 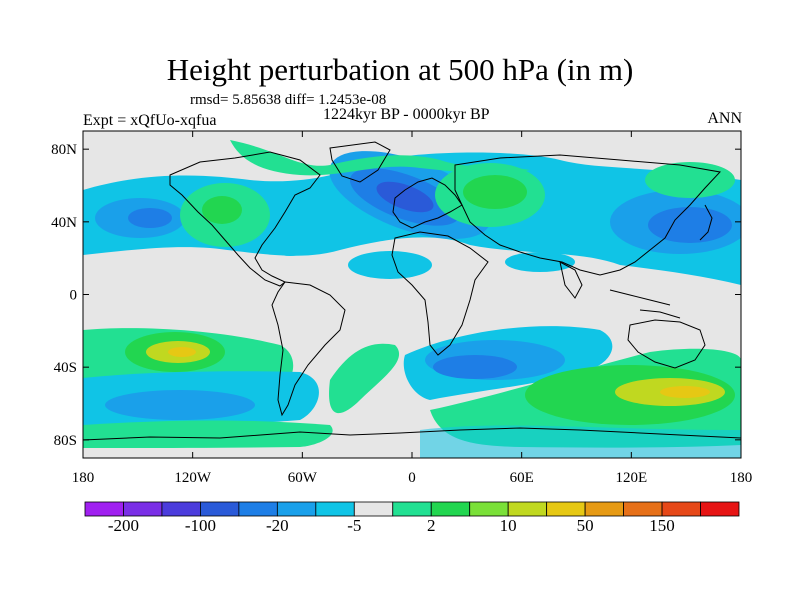 I want to click on coast-europe, so click(x=427, y=203).